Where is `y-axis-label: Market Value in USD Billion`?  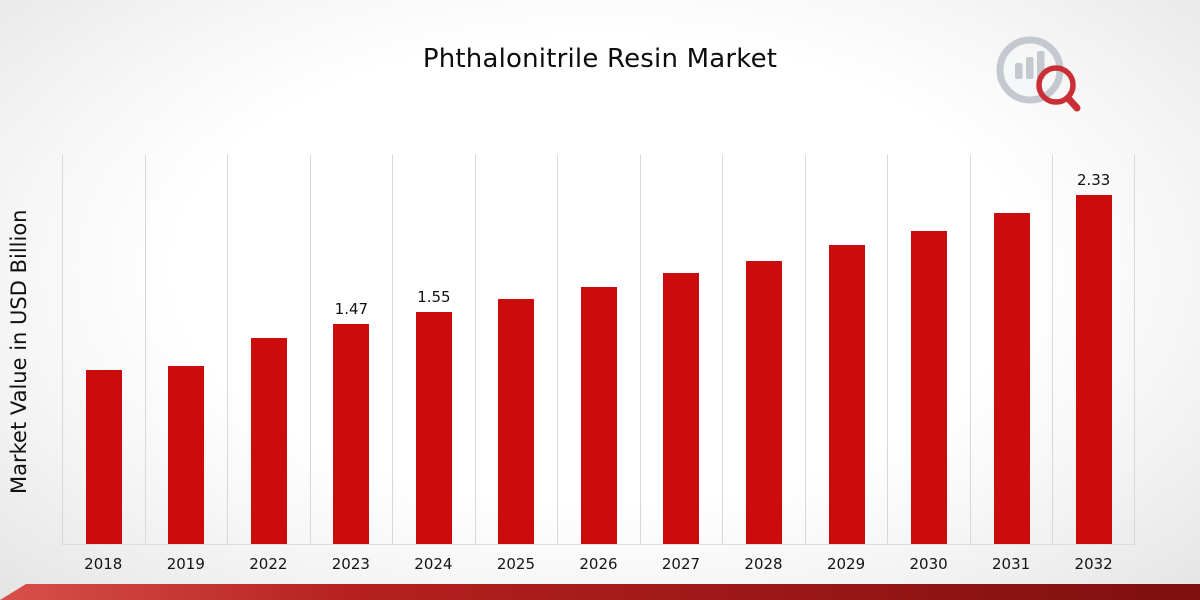
y-axis-label: Market Value in USD Billion is located at coordinates (19, 352).